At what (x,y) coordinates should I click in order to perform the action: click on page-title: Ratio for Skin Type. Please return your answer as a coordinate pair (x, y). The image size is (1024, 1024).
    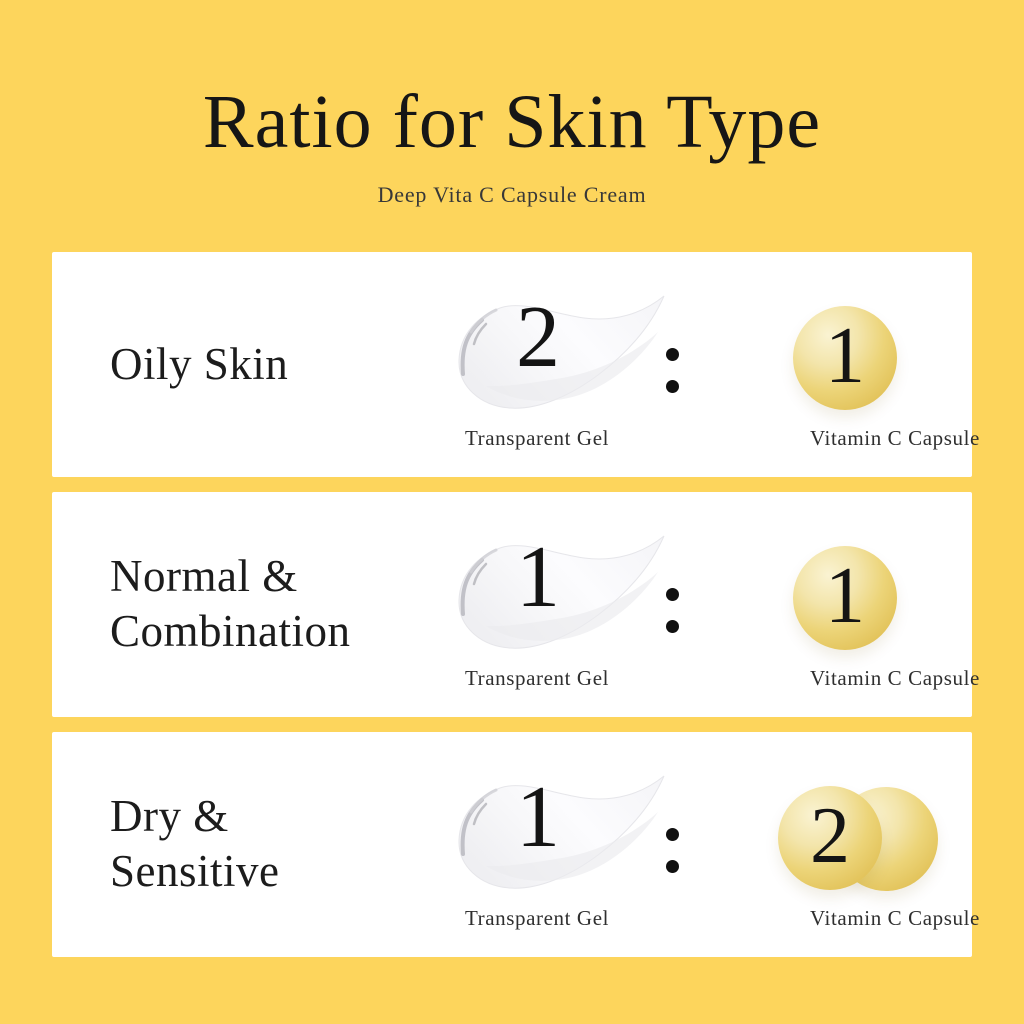
    Looking at the image, I should click on (512, 122).